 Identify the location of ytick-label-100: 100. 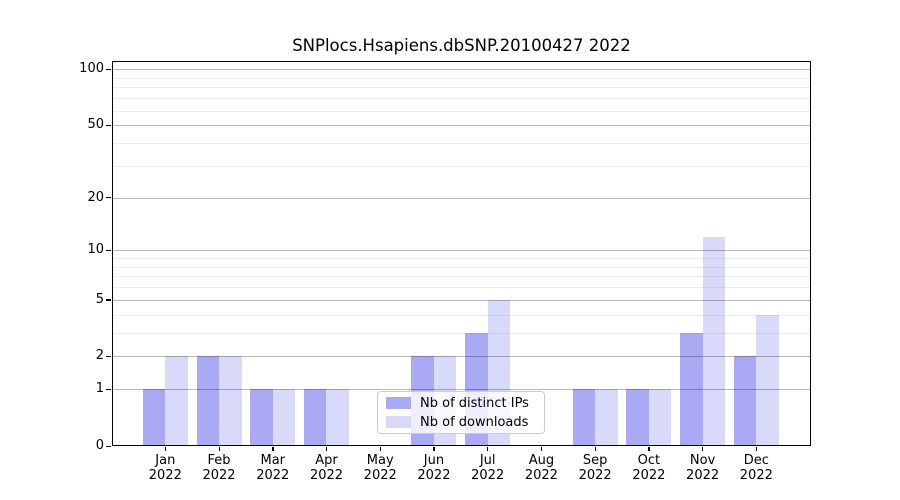
(91, 69).